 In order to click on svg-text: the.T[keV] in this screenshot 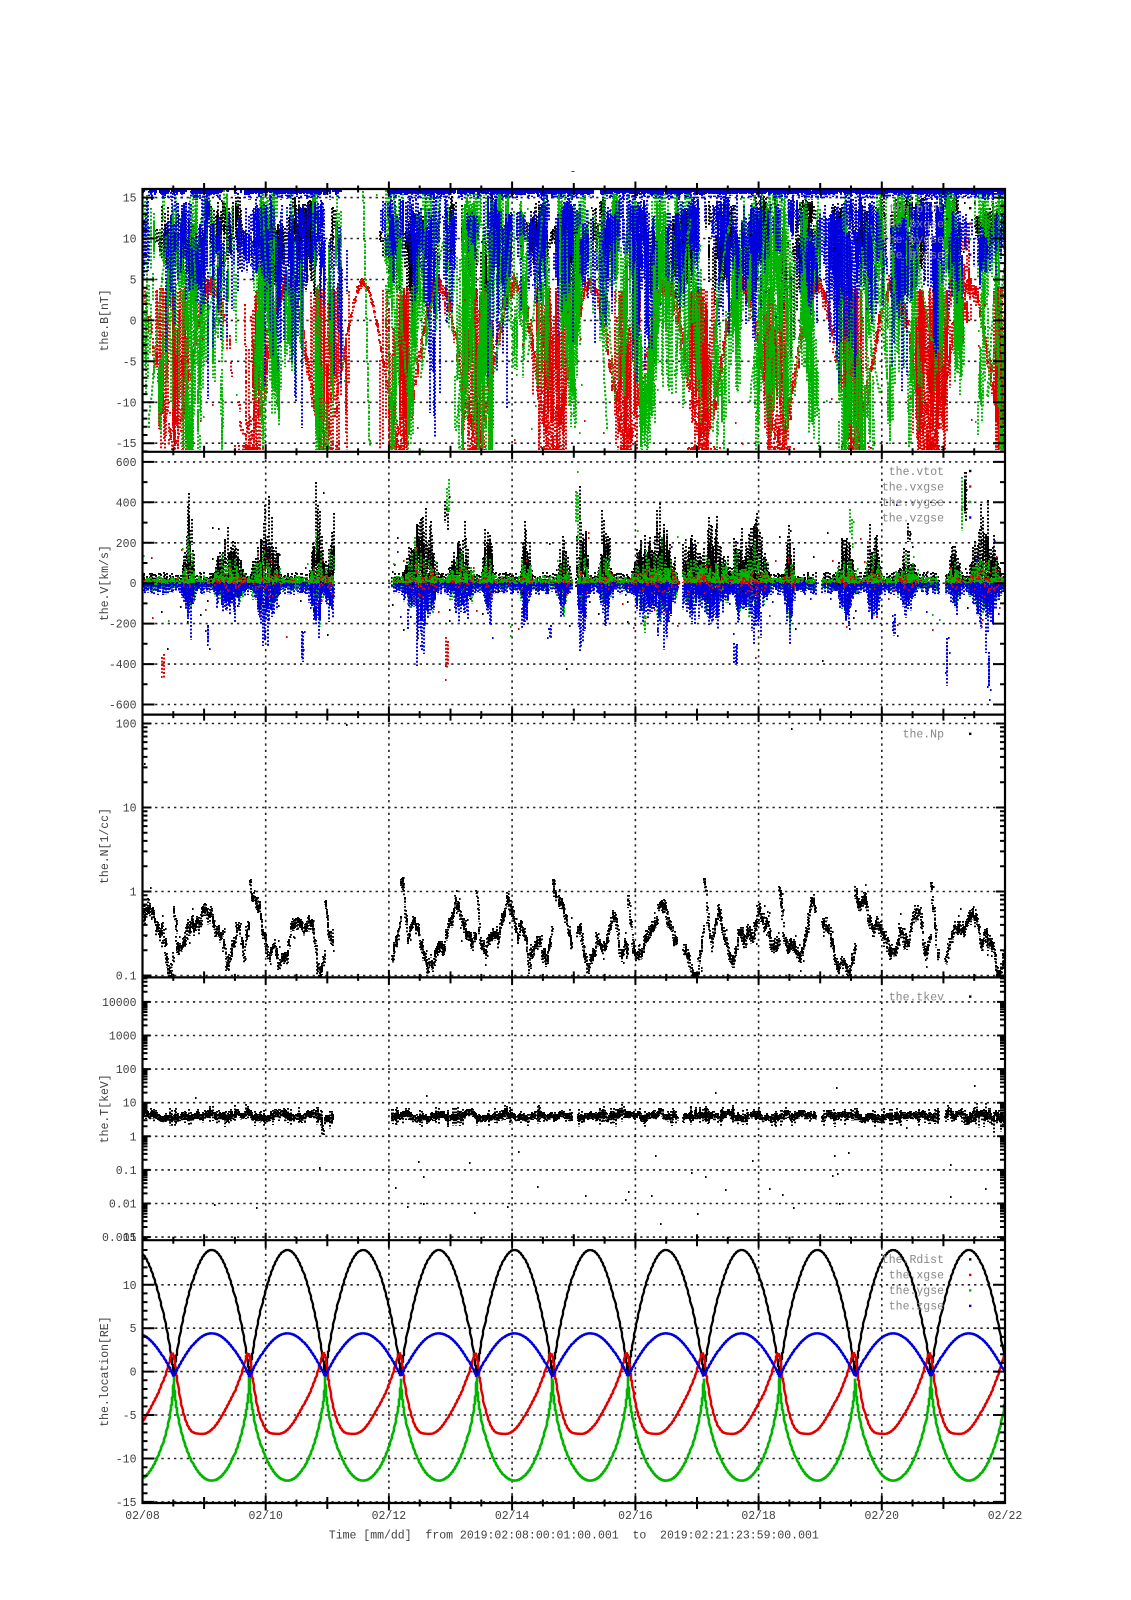, I will do `click(105, 1108)`.